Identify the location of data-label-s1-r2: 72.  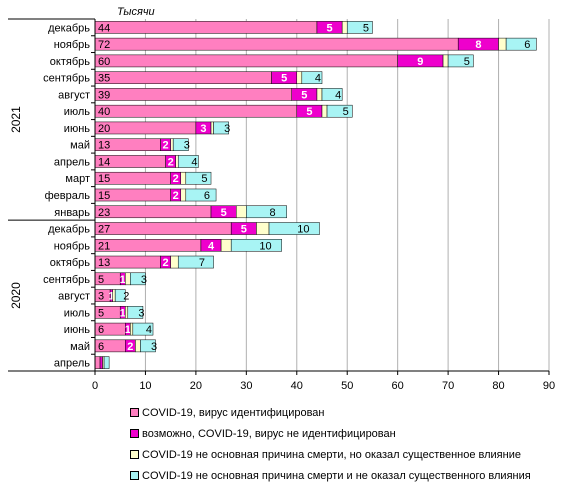
(104, 45).